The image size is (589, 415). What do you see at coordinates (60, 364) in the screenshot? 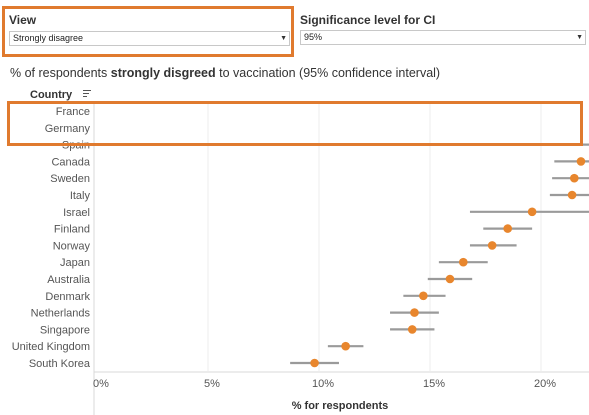
I see `country-label: South Korea` at bounding box center [60, 364].